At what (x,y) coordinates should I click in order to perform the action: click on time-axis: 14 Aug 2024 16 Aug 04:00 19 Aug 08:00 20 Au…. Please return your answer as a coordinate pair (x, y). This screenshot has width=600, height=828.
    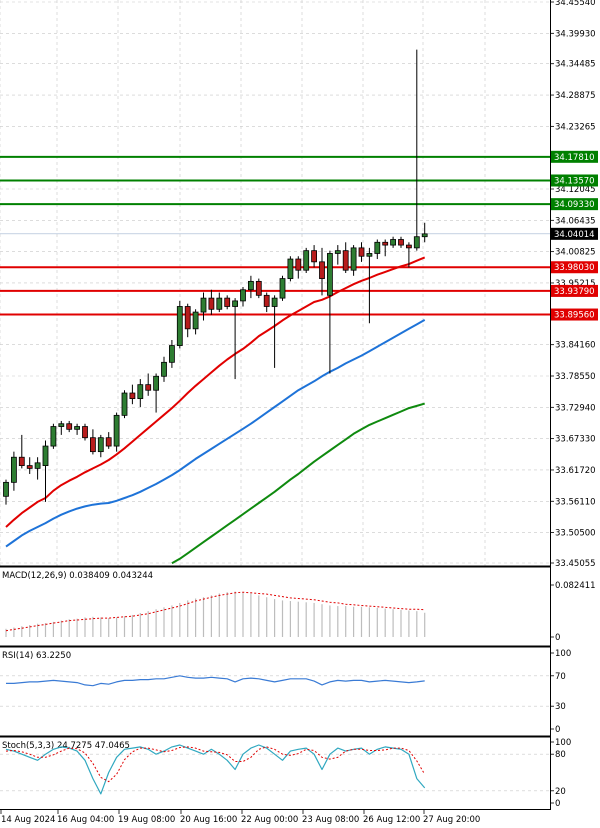
    Looking at the image, I should click on (240, 817).